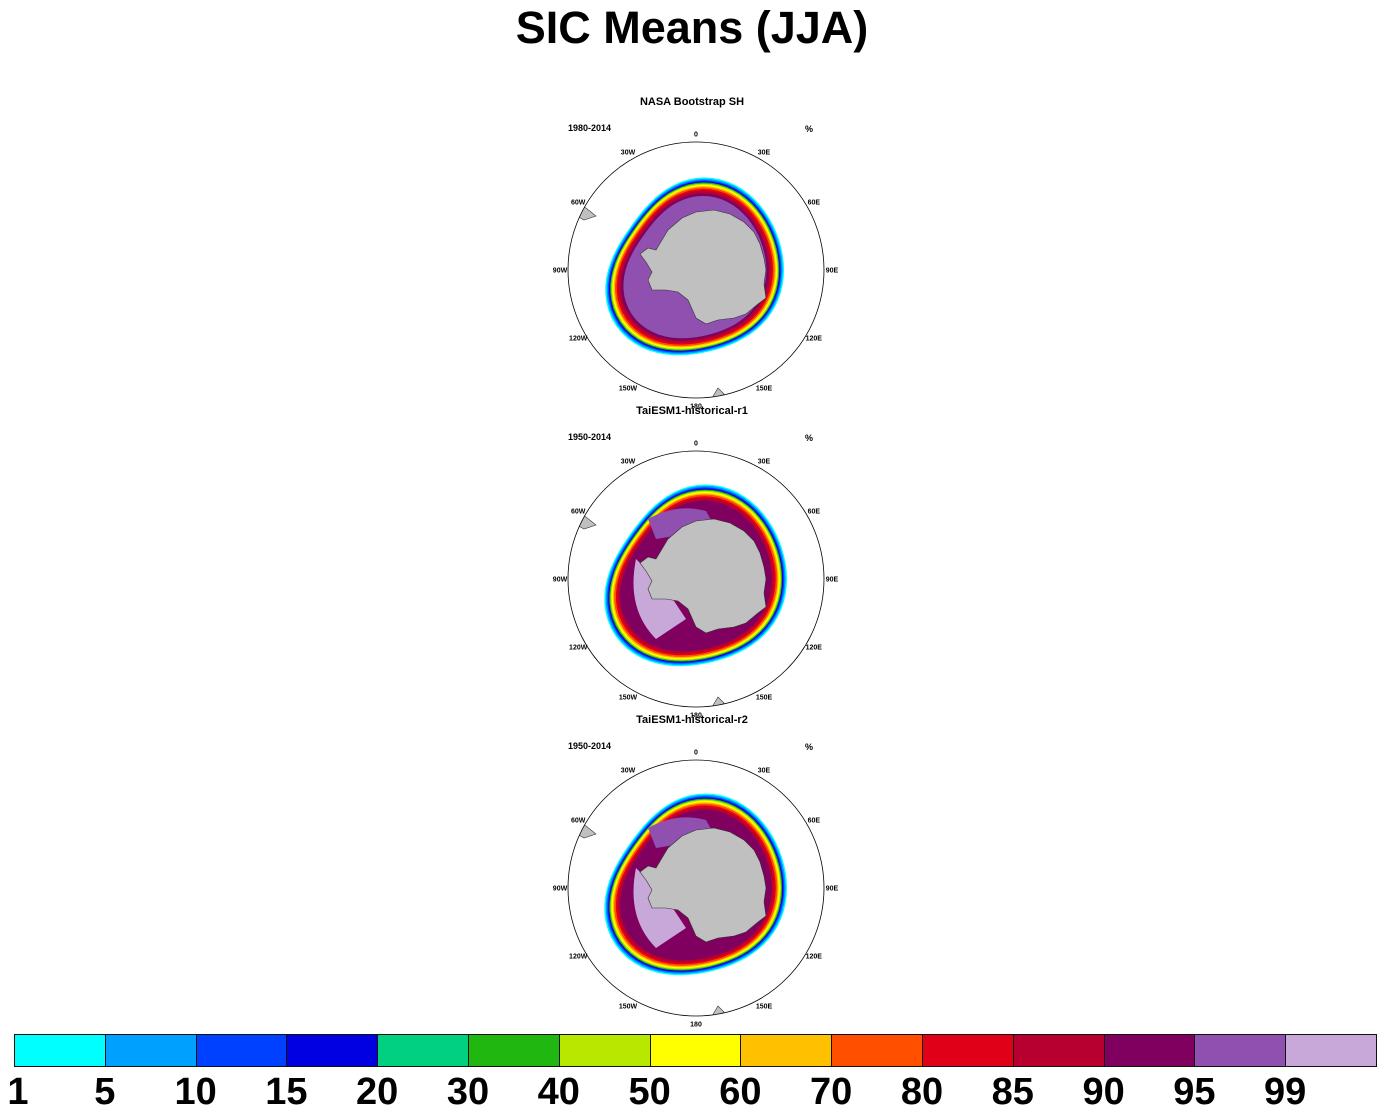 The image size is (1384, 1117). I want to click on panel-title: TaiESM1-historical-r2, so click(692, 720).